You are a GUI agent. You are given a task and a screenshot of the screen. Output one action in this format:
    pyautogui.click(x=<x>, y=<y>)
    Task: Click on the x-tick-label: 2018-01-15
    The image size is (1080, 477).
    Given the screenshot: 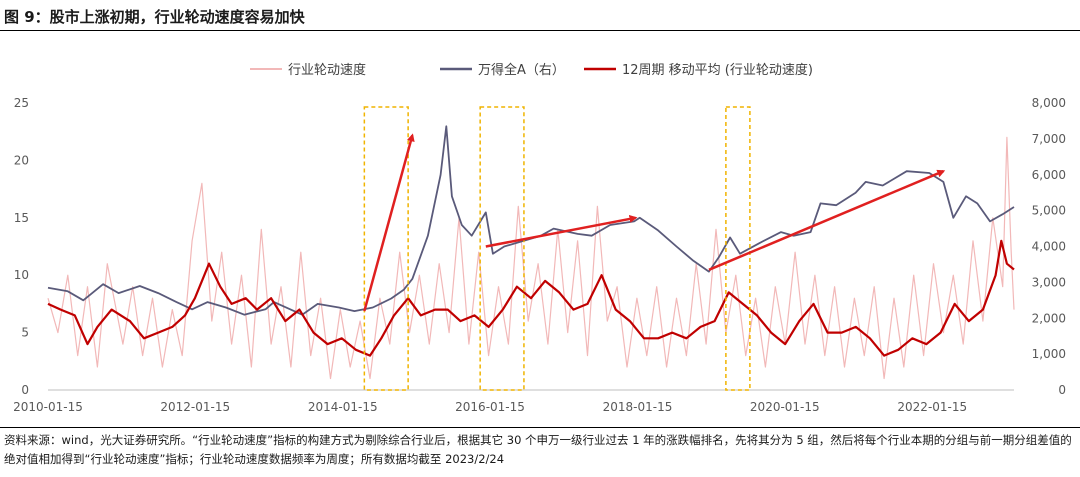 What is the action you would take?
    pyautogui.click(x=638, y=407)
    